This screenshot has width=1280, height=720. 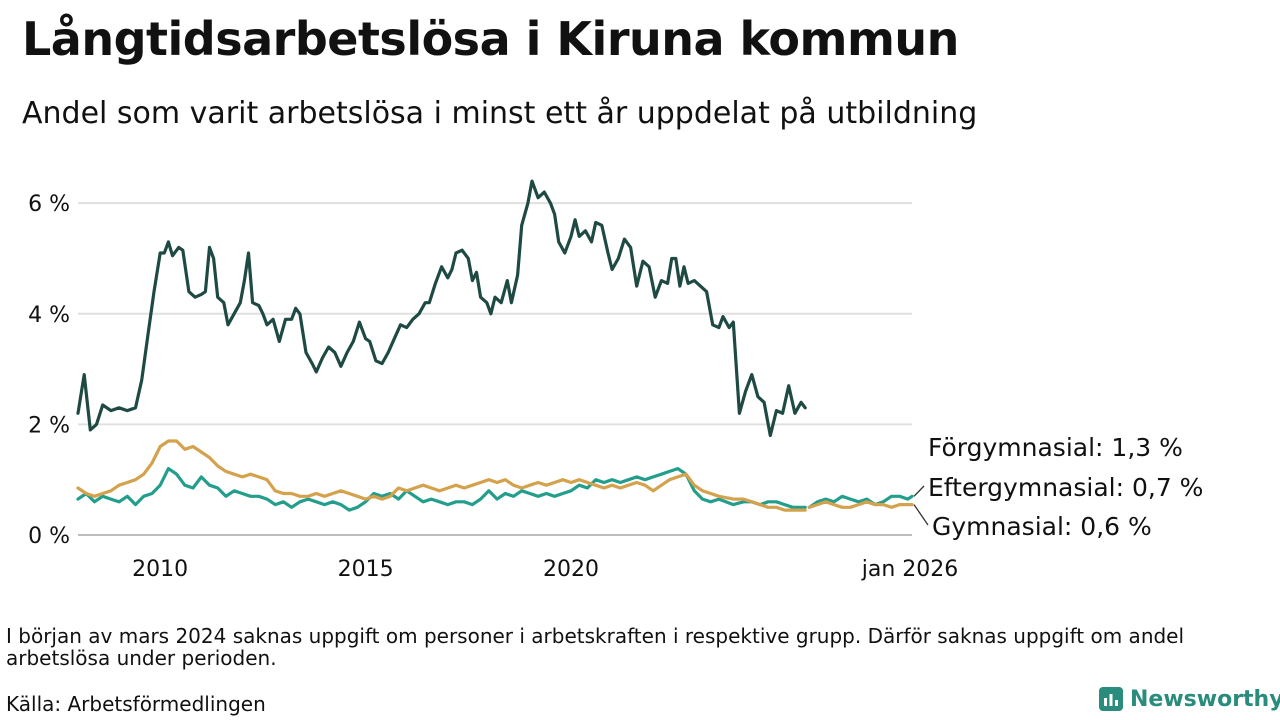 I want to click on x-tick-label: 2015, so click(x=366, y=569).